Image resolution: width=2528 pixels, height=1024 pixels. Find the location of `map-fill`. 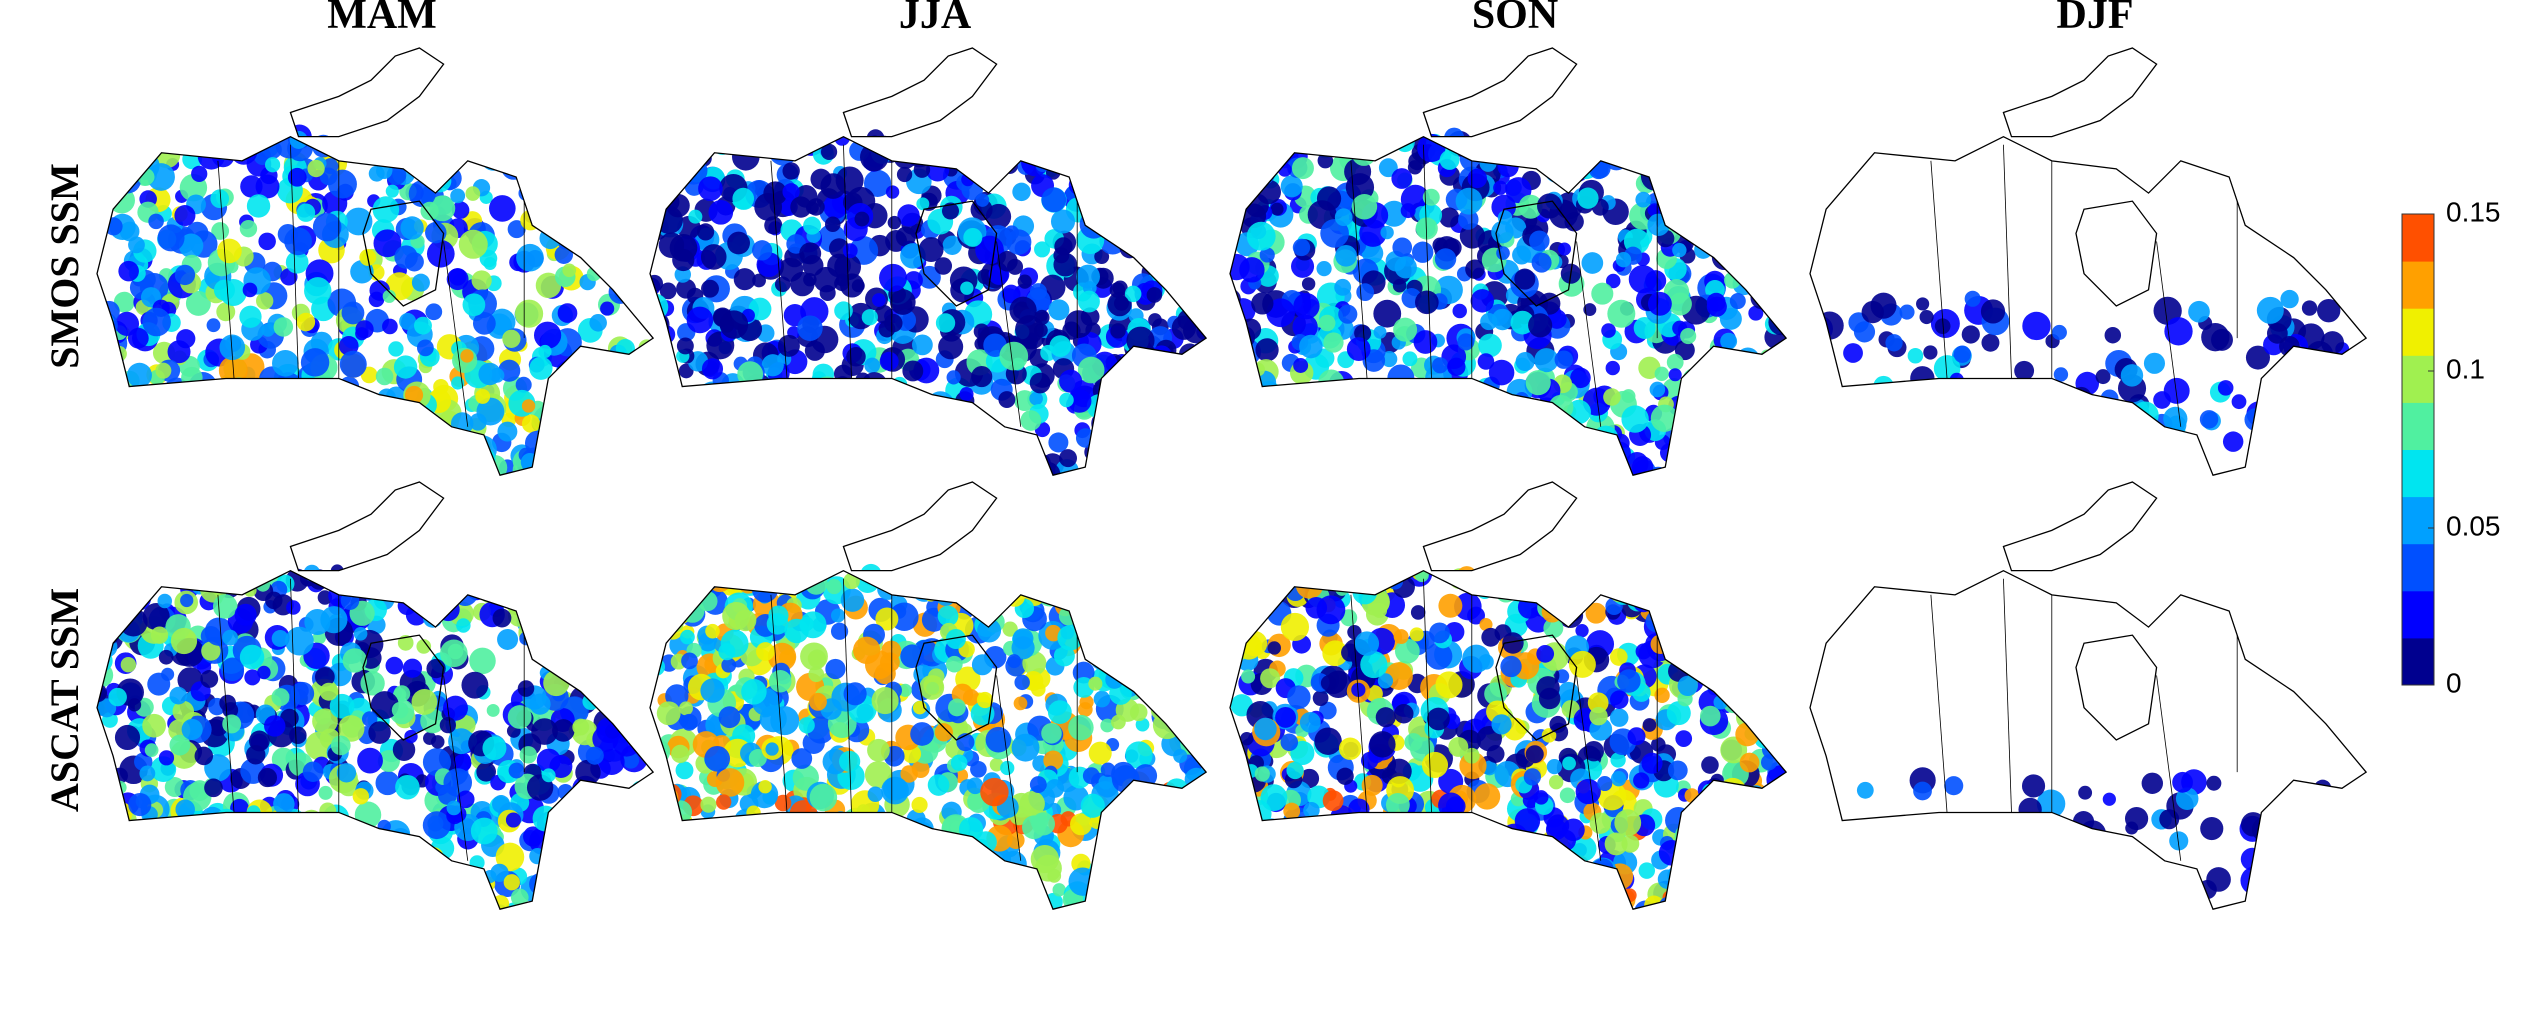

map-fill is located at coordinates (2087, 849).